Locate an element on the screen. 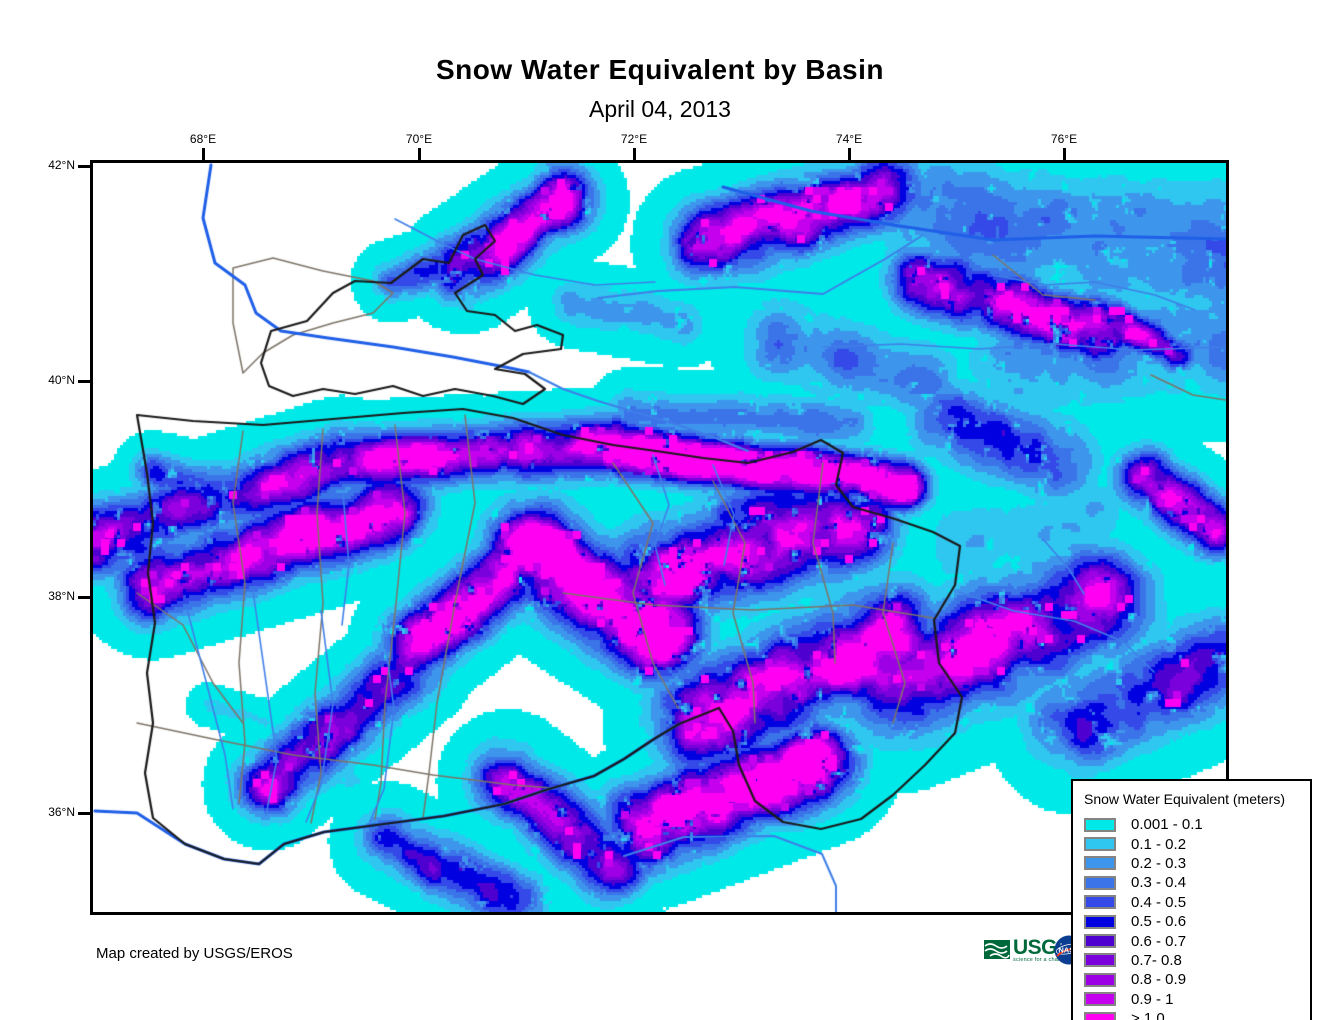  legend-row: 0.9 - 1 is located at coordinates (1193, 999).